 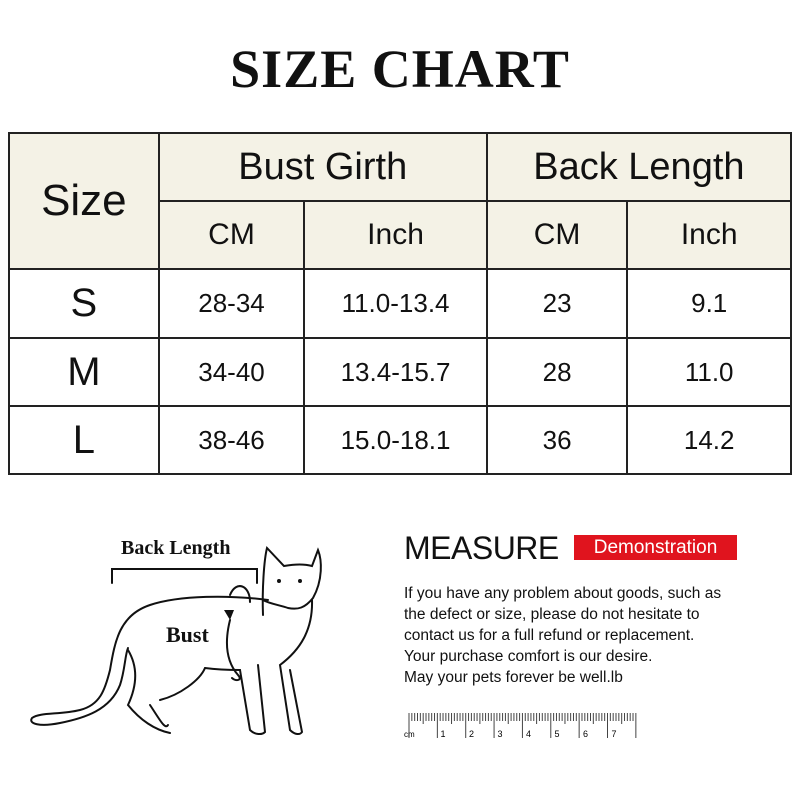 I want to click on demonstration-badge: Demonstration, so click(x=655, y=547).